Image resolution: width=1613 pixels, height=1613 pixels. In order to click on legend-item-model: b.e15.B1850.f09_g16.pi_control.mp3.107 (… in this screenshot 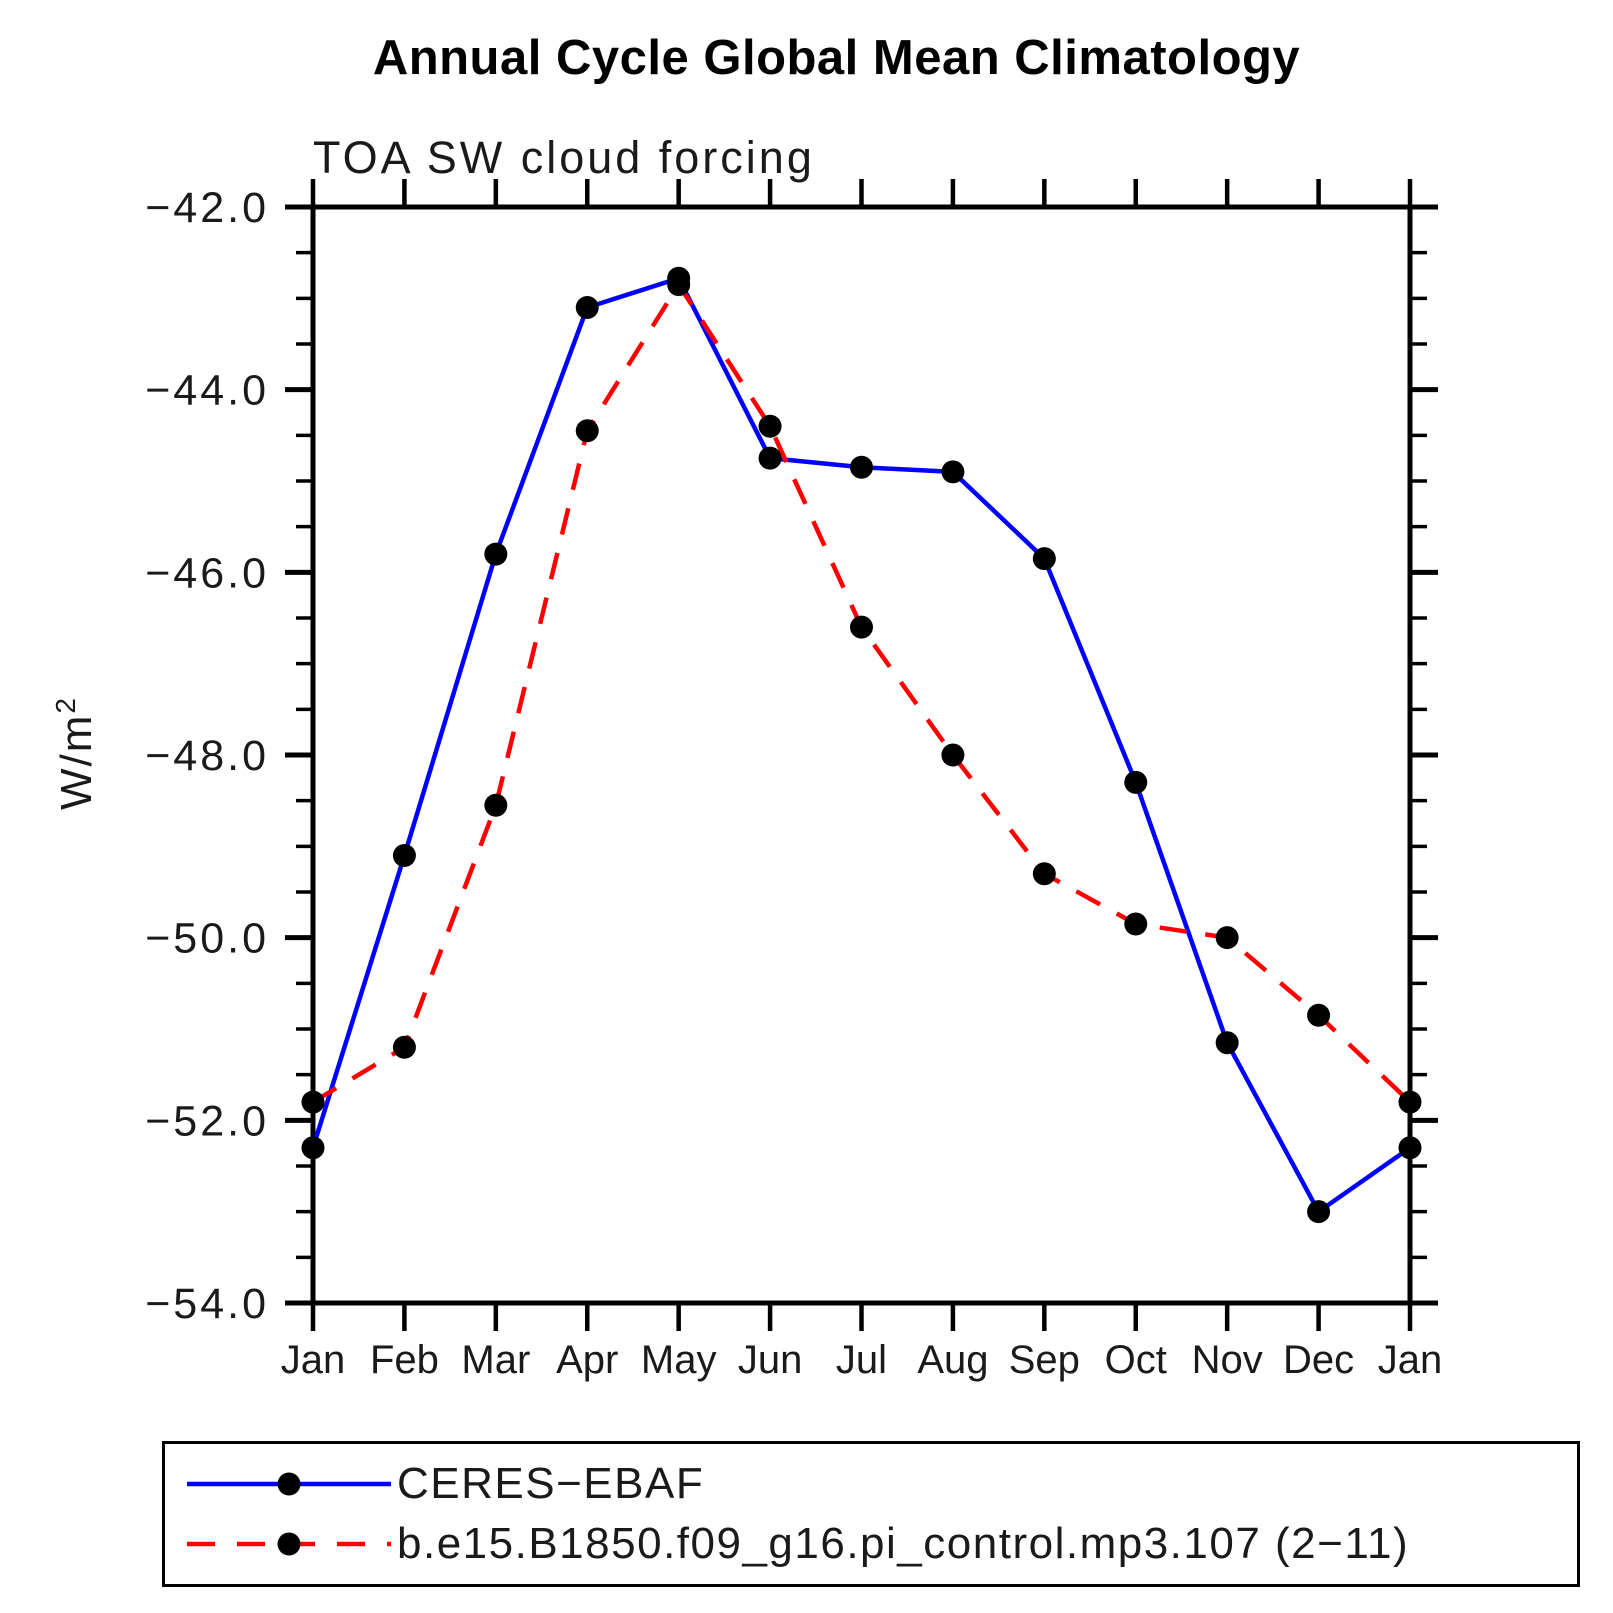, I will do `click(881, 1543)`.